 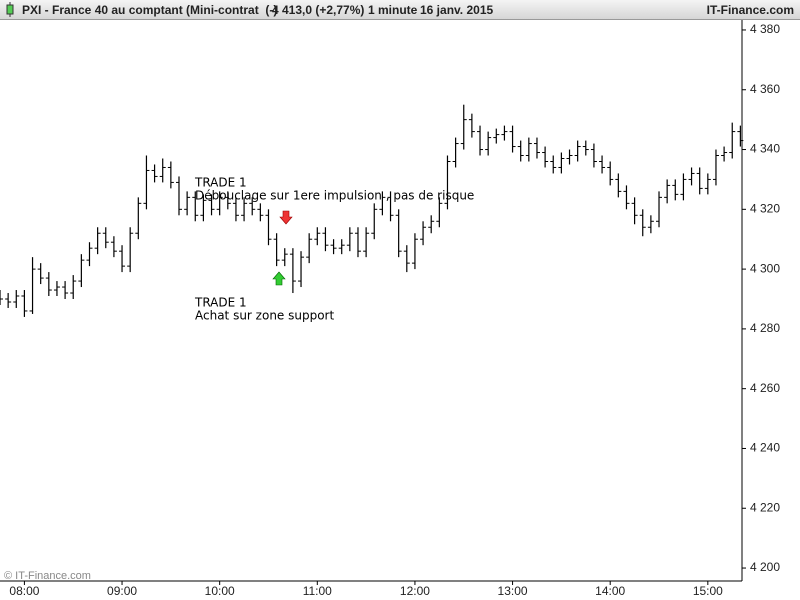 What do you see at coordinates (415, 591) in the screenshot?
I see `x-tick-label: 12:00` at bounding box center [415, 591].